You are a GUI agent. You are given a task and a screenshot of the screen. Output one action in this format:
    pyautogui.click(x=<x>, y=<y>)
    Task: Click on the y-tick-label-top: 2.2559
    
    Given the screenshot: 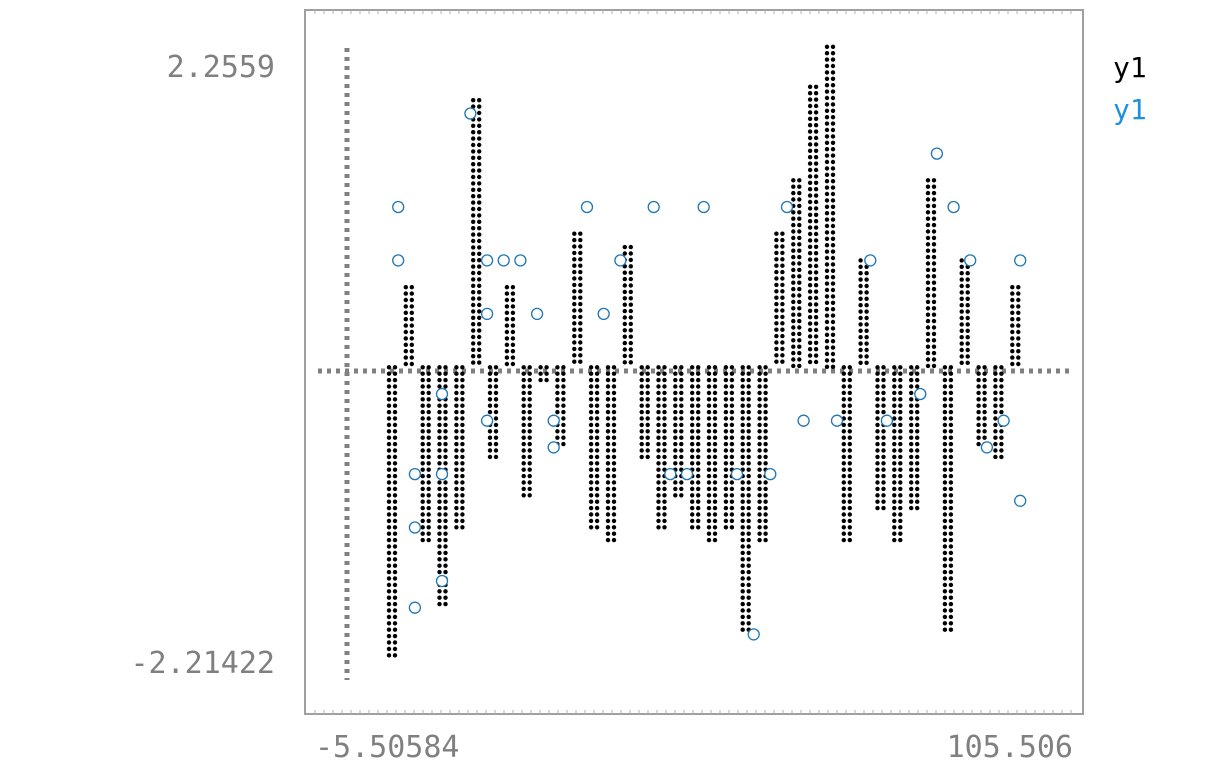 What is the action you would take?
    pyautogui.click(x=221, y=67)
    